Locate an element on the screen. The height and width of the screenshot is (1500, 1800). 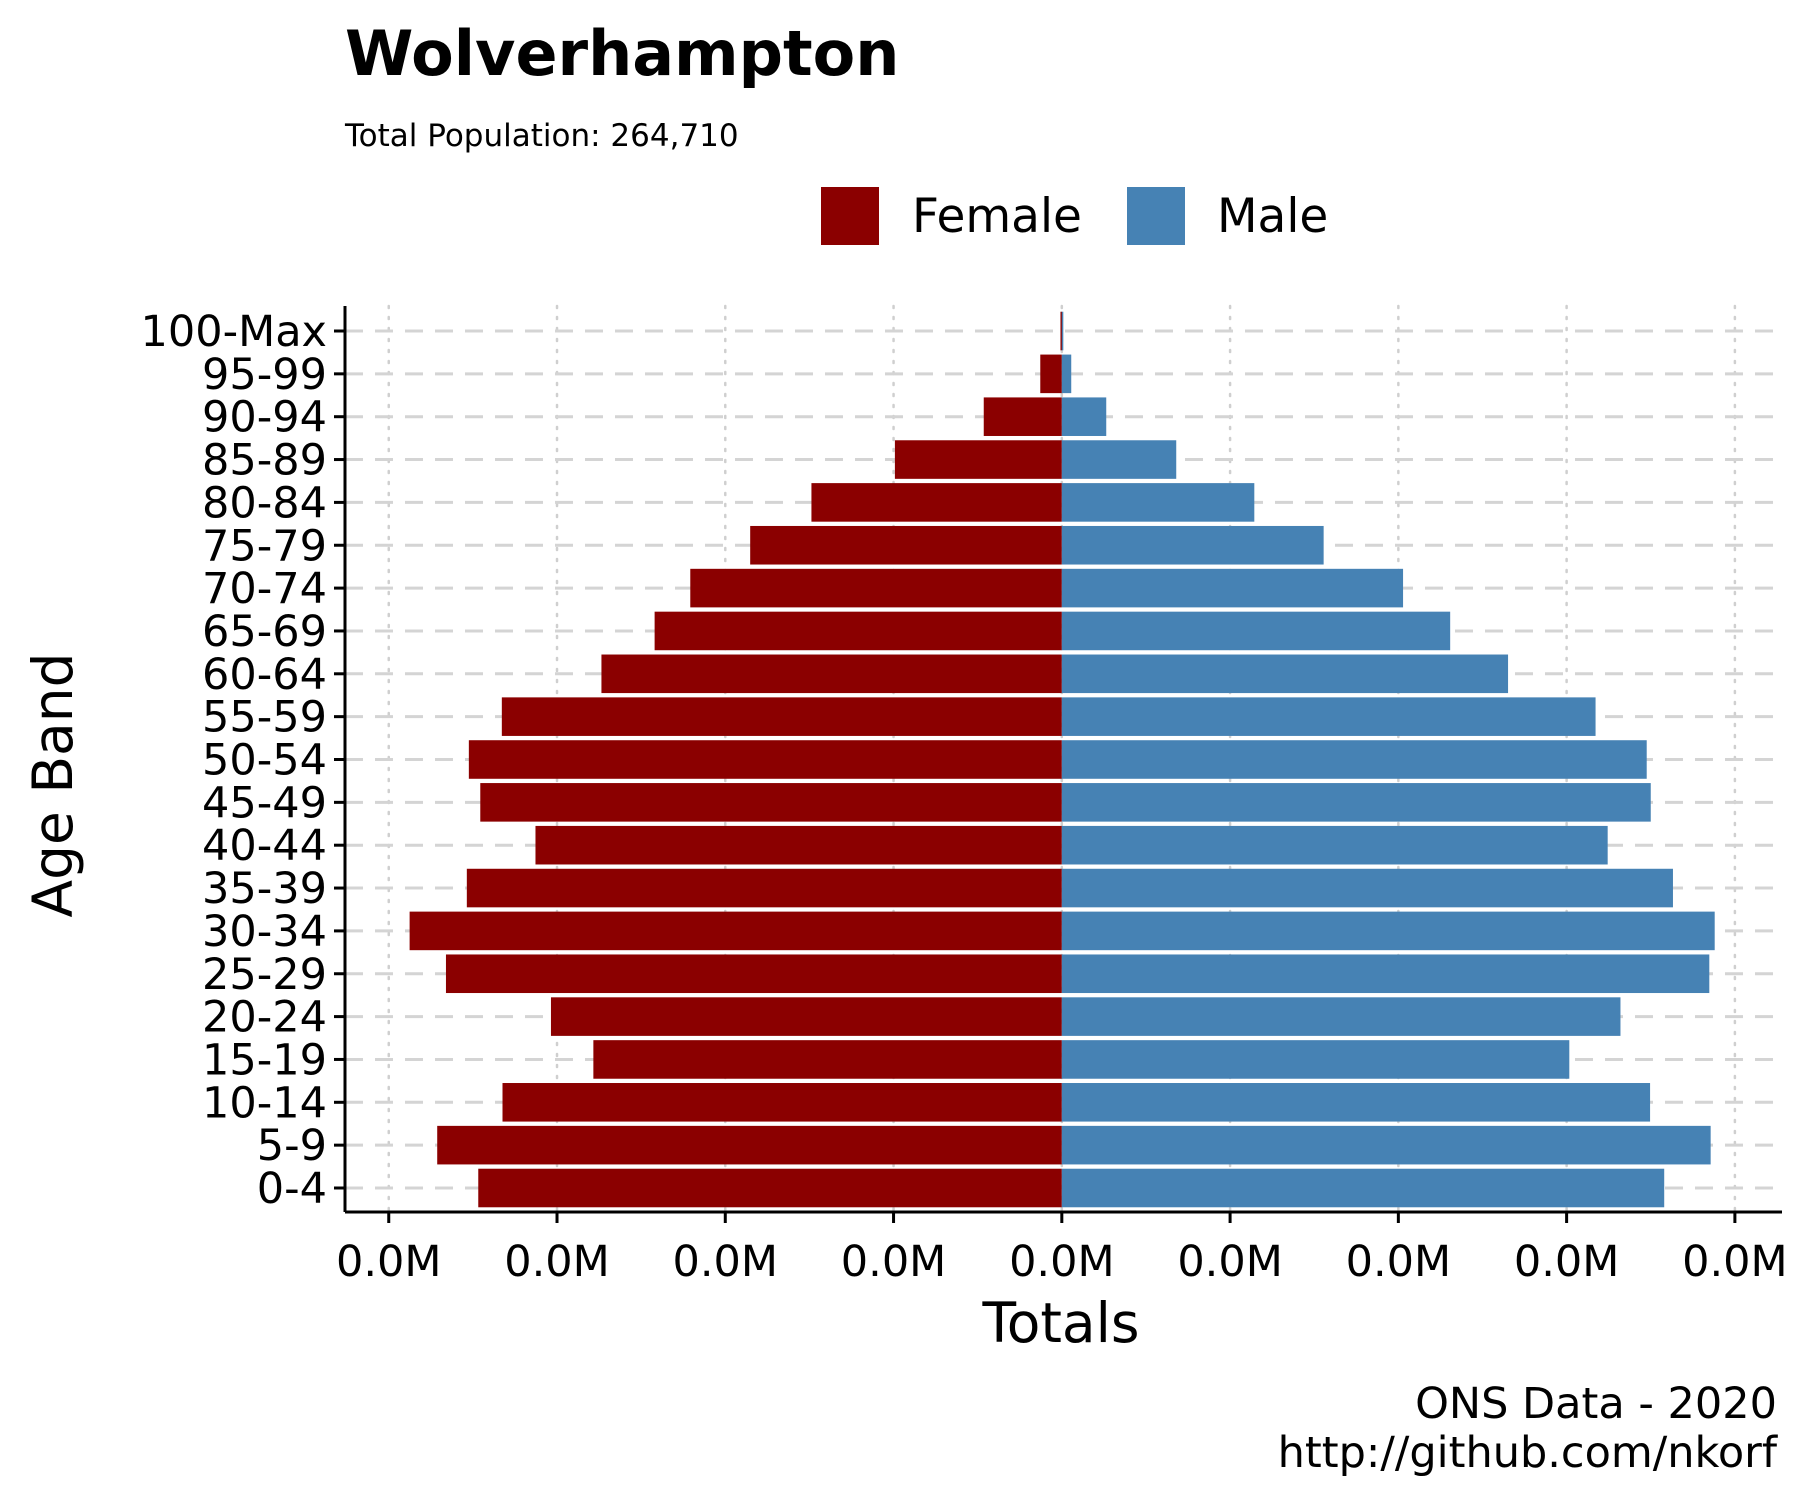
y-tick-label: 55-59 is located at coordinates (264, 718).